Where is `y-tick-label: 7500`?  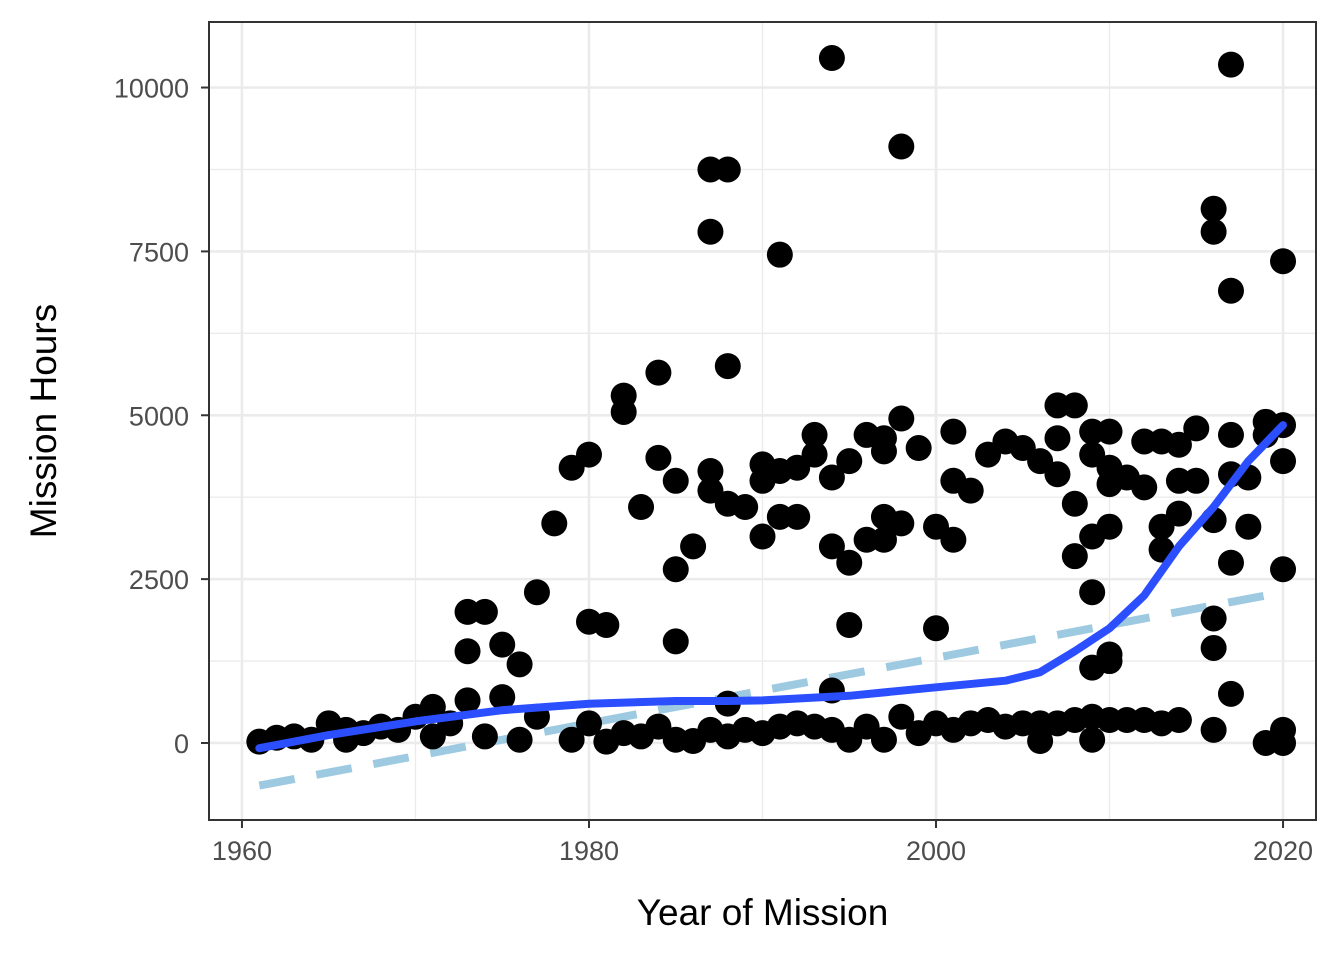
y-tick-label: 7500 is located at coordinates (159, 252).